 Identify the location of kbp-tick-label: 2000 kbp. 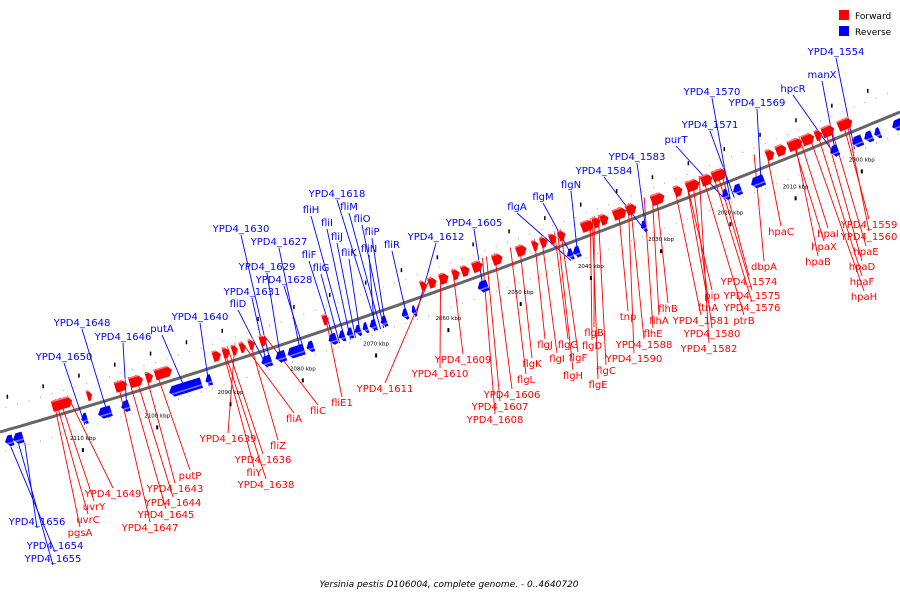
(862, 160).